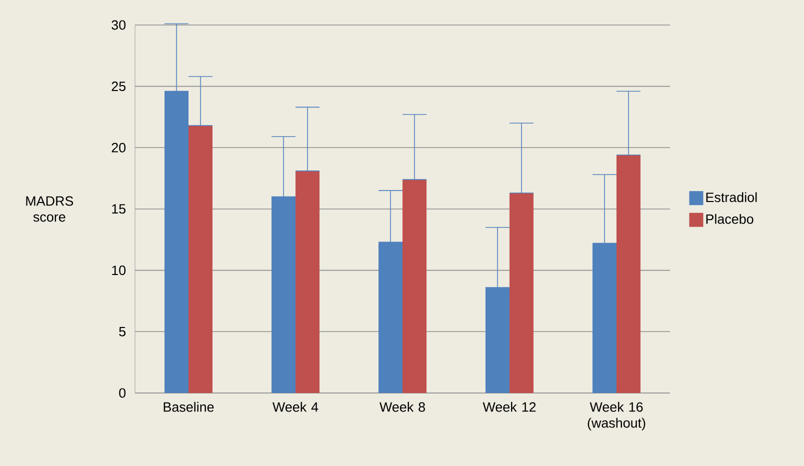  I want to click on y-tick-label: 25, so click(119, 87).